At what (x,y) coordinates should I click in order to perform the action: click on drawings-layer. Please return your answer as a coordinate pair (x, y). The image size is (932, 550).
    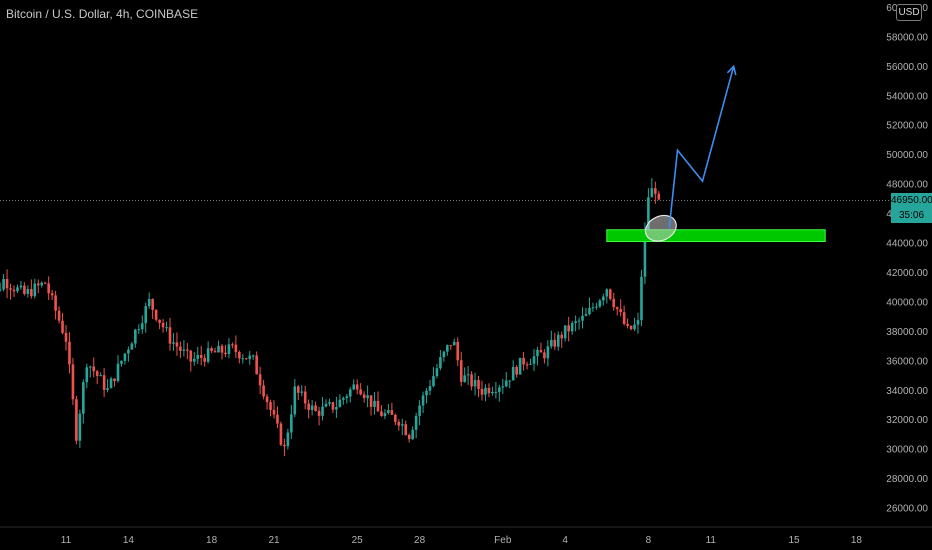
    Looking at the image, I should click on (716, 155).